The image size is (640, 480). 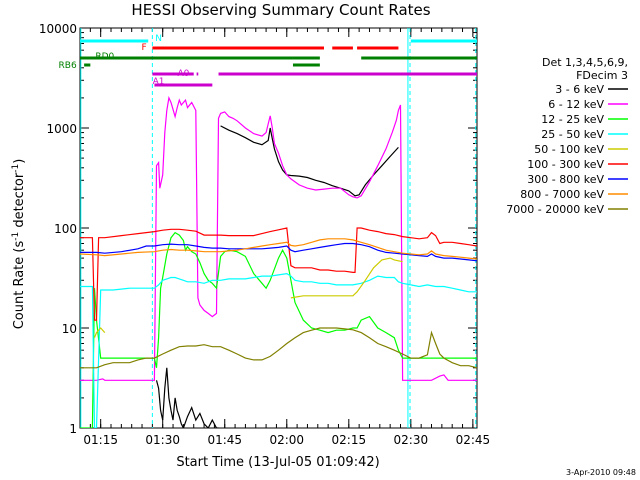 I want to click on y-axis-label-sup2: -1, so click(x=16, y=168).